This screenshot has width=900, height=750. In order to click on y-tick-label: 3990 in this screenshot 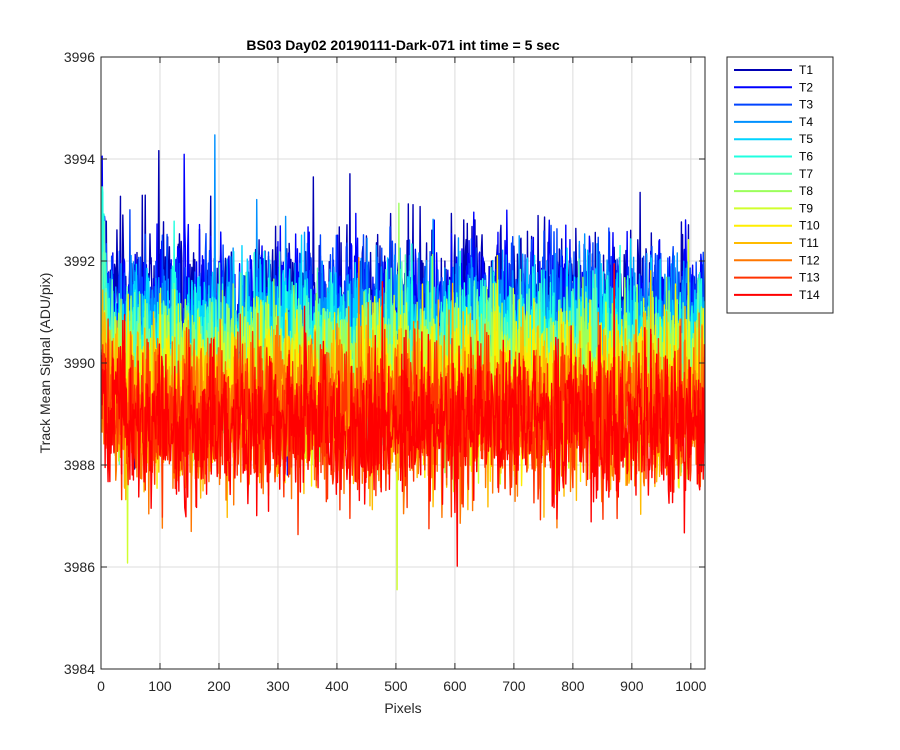, I will do `click(79, 363)`.